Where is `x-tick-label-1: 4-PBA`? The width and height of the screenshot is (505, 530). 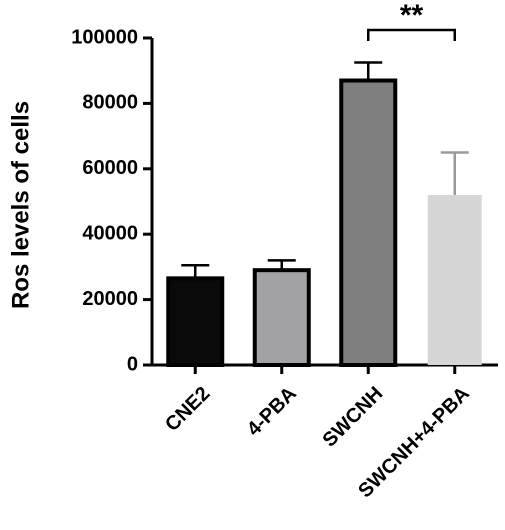
x-tick-label-1: 4-PBA is located at coordinates (272, 412).